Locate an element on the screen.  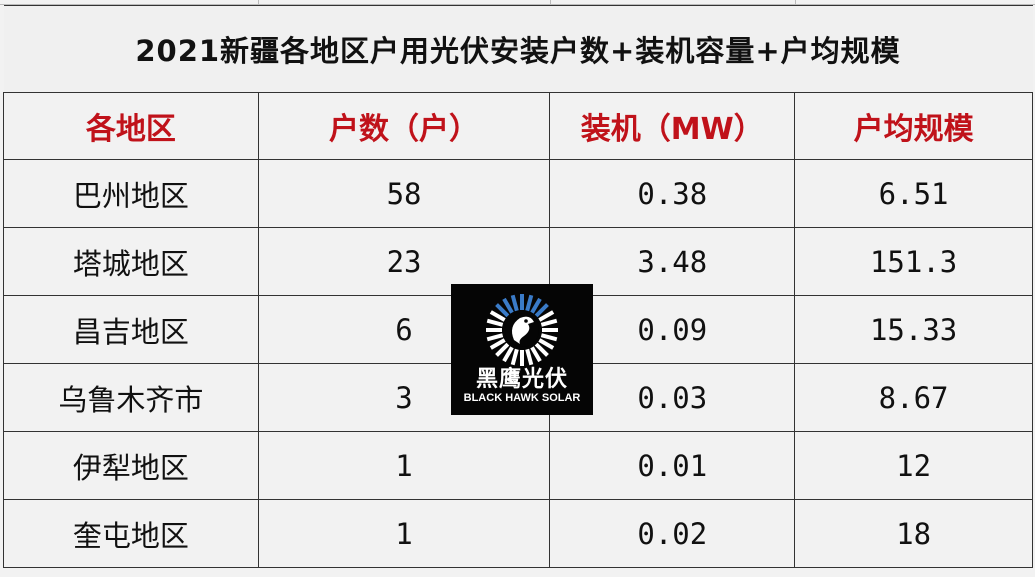
header-region: 各地区 is located at coordinates (131, 126).